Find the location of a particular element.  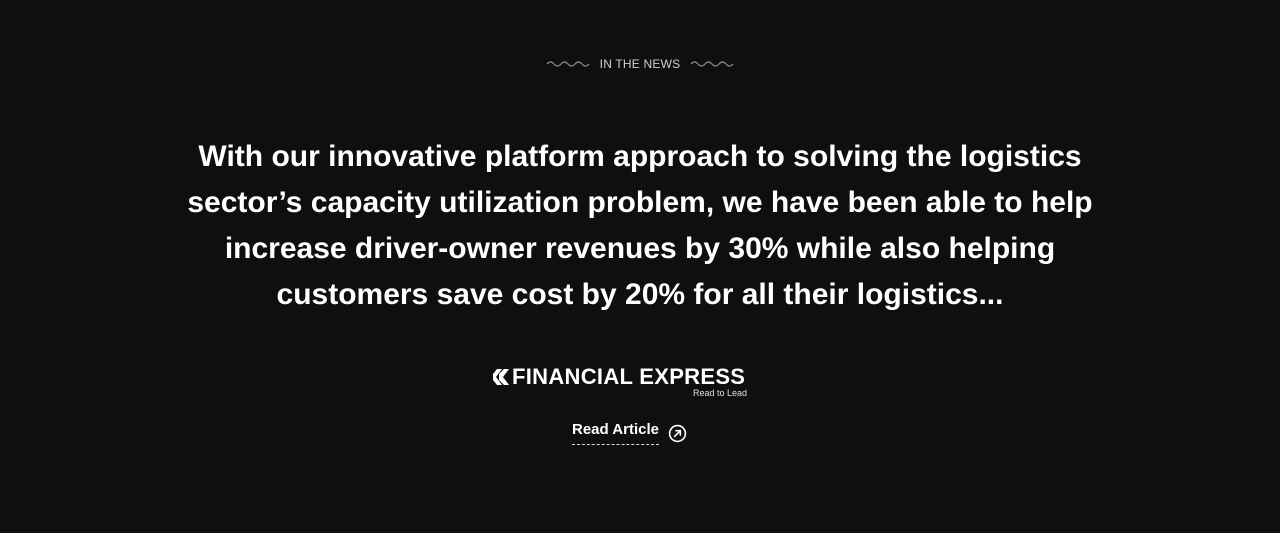

arrow-up-right-circle-icon is located at coordinates (677, 433).